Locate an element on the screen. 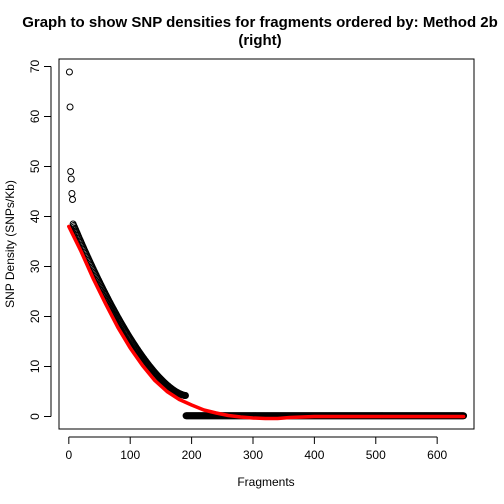  x-tick-label: 100 is located at coordinates (130, 455).